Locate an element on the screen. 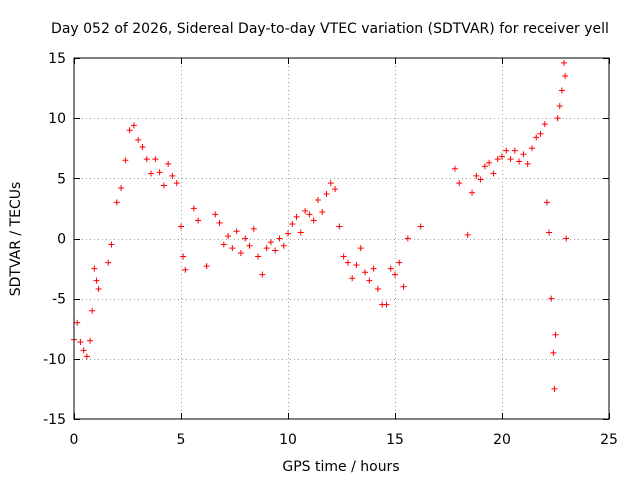  y-tick-label: 5 is located at coordinates (61, 179).